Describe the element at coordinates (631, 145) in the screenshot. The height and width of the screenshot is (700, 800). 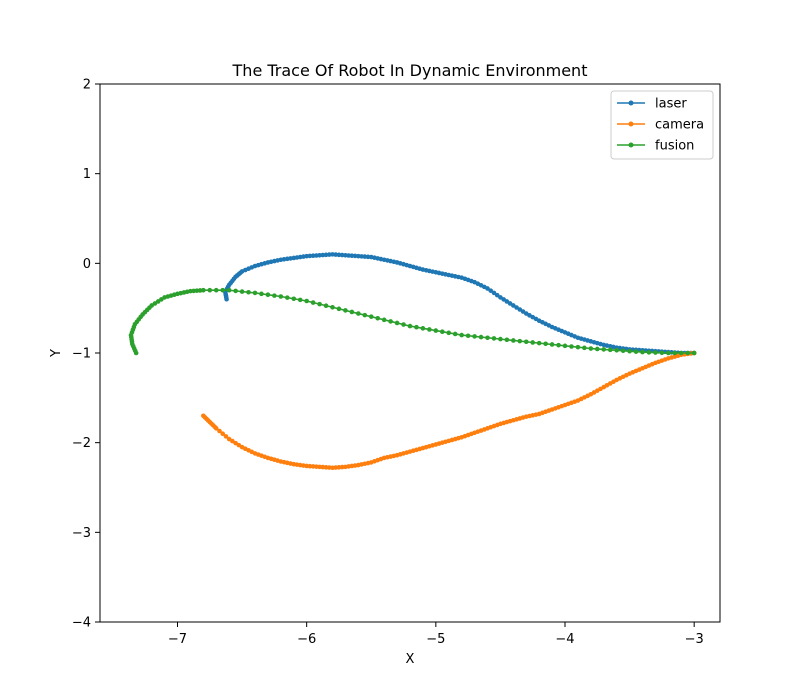
I see `legend-marker-fusion` at that location.